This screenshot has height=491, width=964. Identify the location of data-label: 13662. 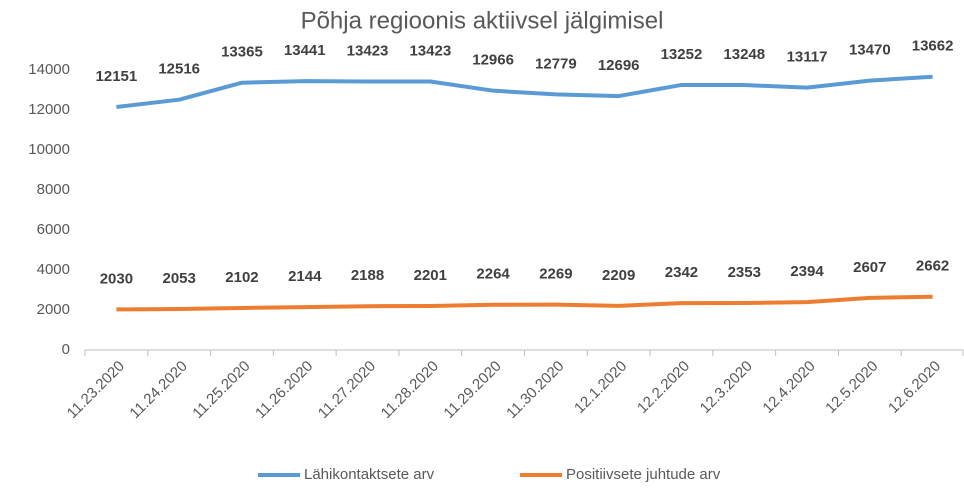
(933, 46).